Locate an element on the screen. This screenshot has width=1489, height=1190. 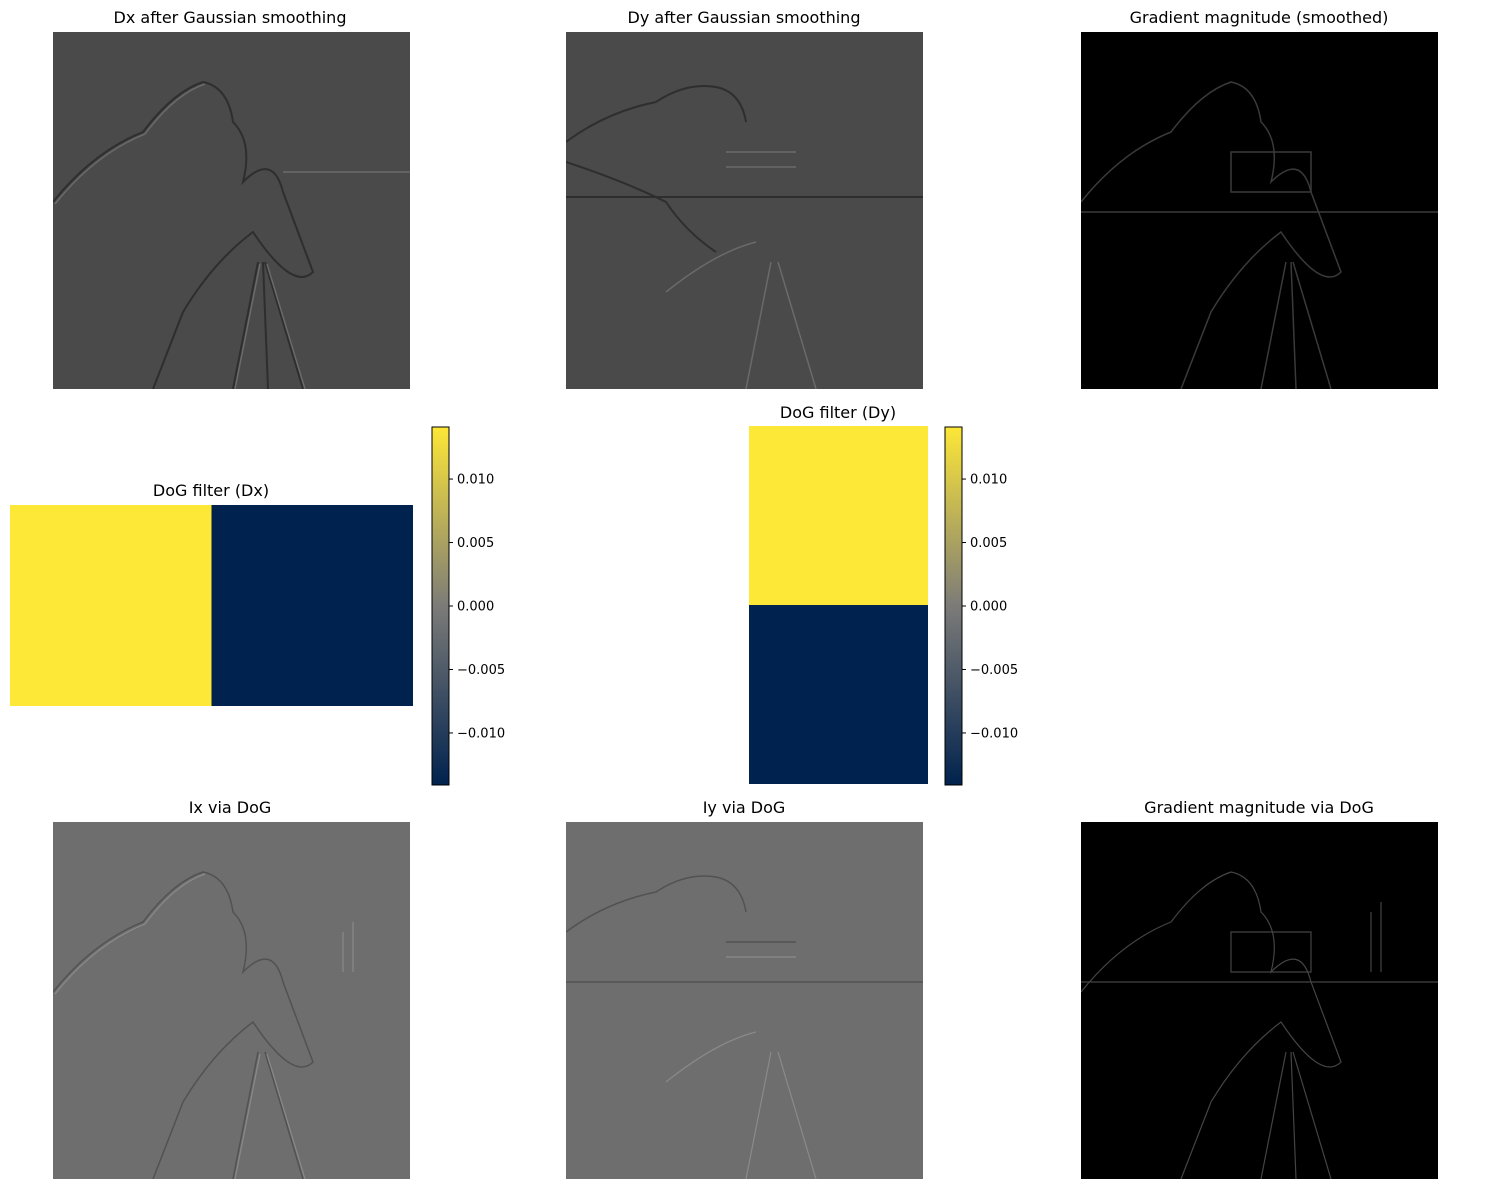
camera-silhouette-ix is located at coordinates (203, 1025).